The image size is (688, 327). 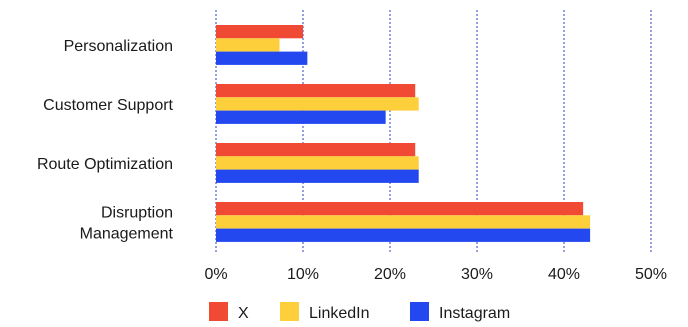 I want to click on legend-swatch-x, so click(x=218, y=311).